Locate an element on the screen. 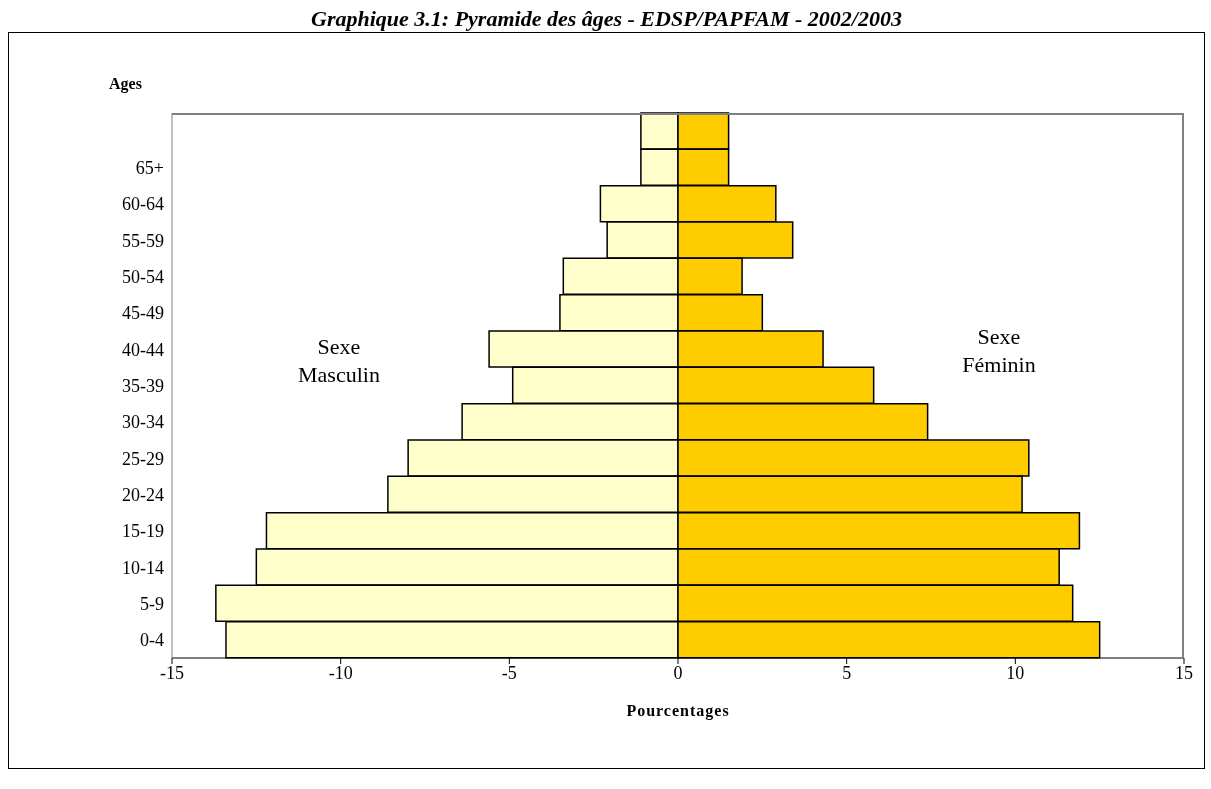 Image resolution: width=1211 pixels, height=789 pixels. y-tick-label: 25-29 is located at coordinates (143, 458).